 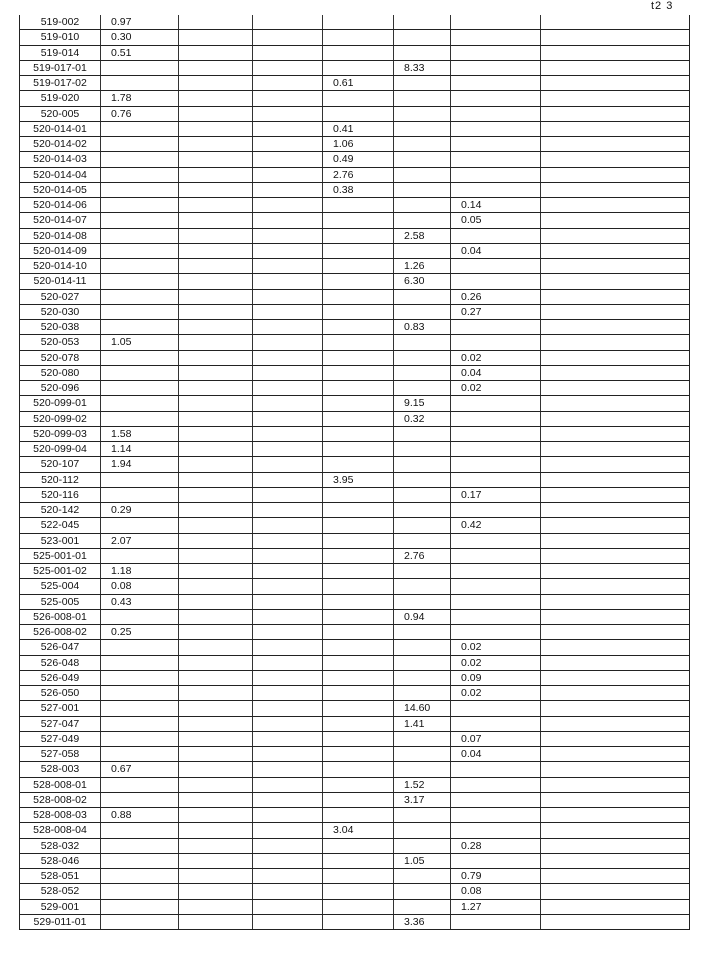 I want to click on table-row: 526-008-02 0.25, so click(x=354, y=632).